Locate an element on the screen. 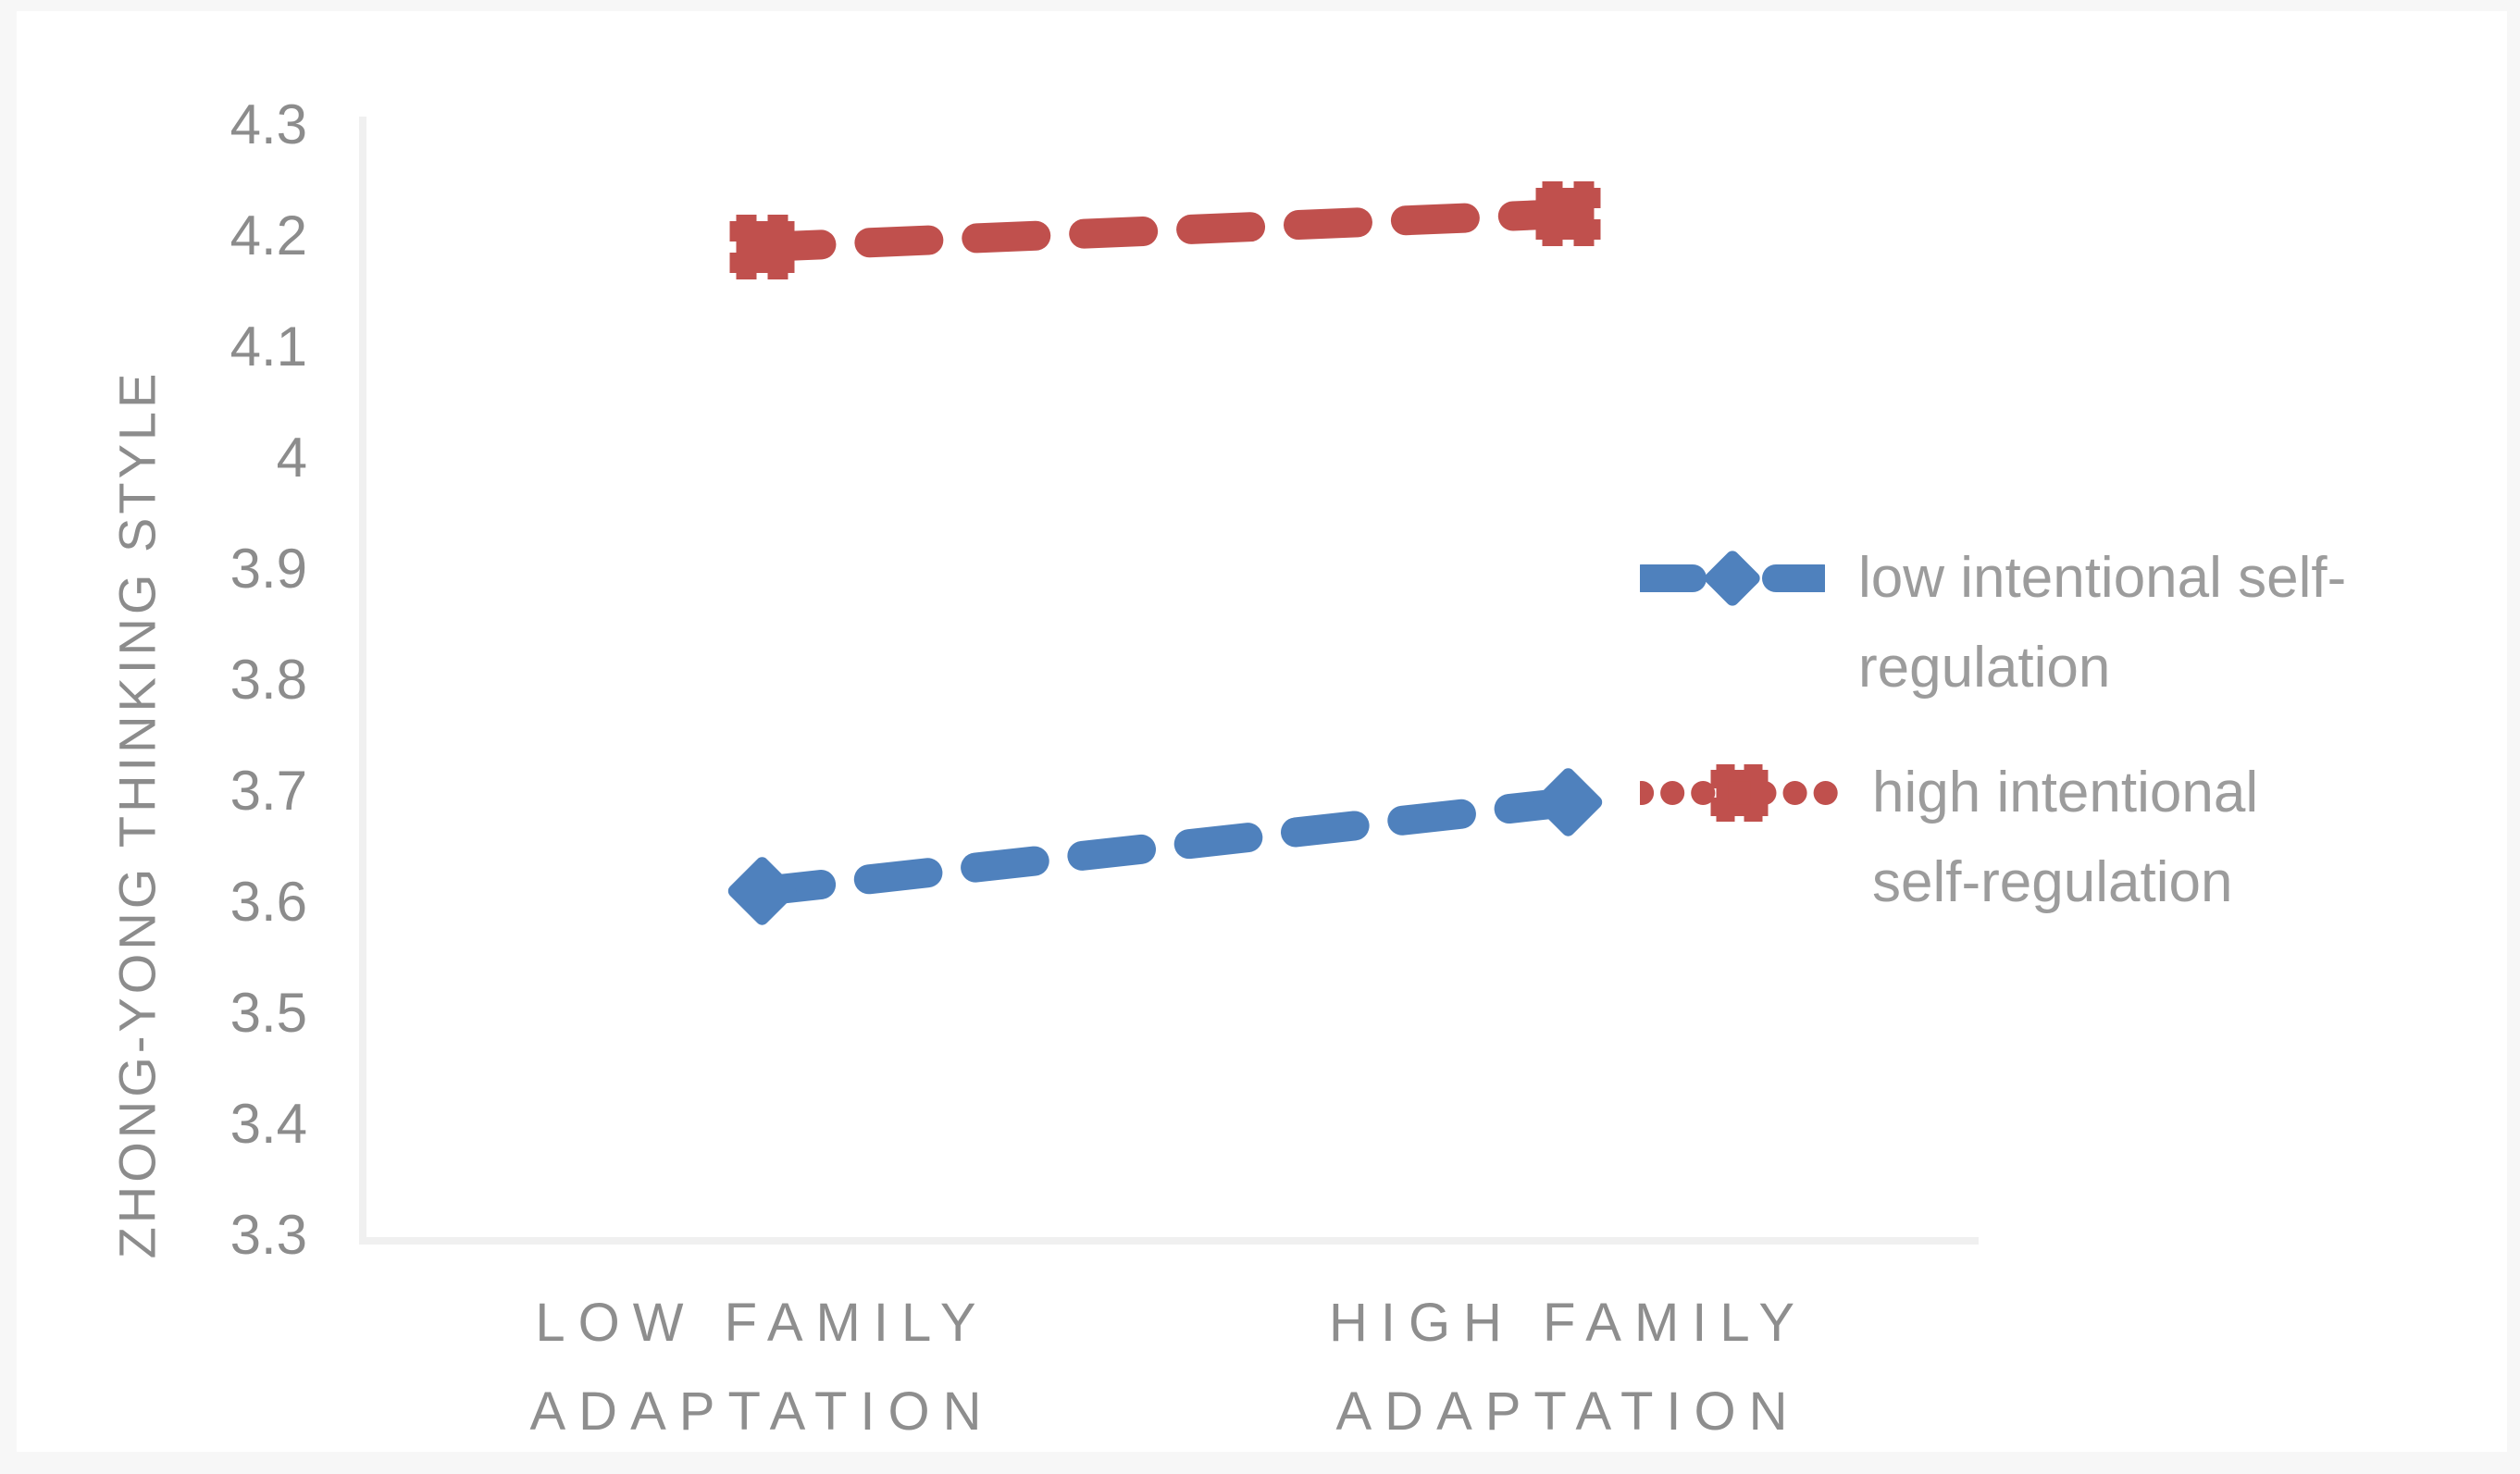 The width and height of the screenshot is (2520, 1474). legend-entry-low-isr: low intentional self-regulation is located at coordinates (1993, 622).